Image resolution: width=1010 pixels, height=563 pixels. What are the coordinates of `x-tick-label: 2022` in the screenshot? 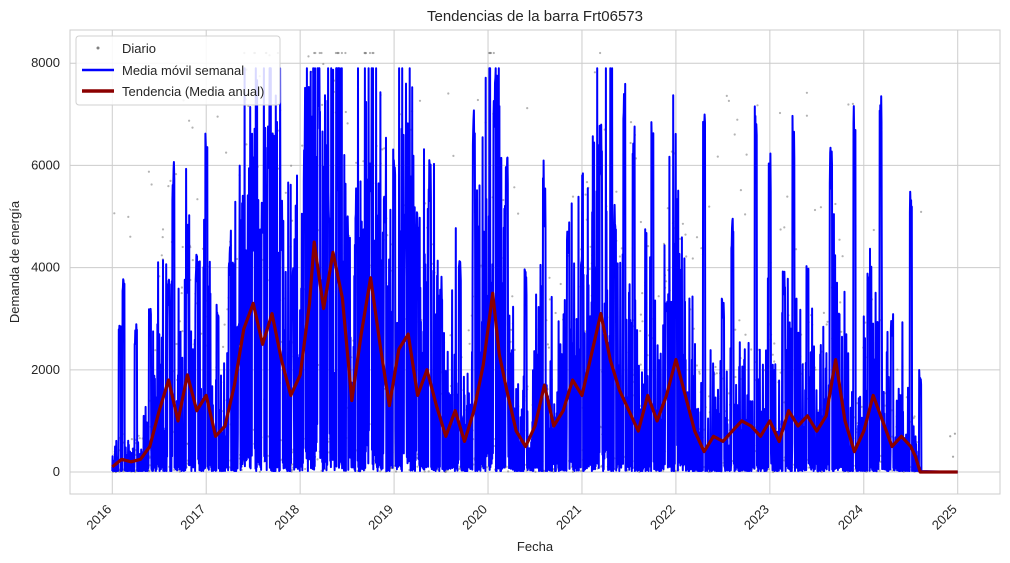 It's located at (662, 517).